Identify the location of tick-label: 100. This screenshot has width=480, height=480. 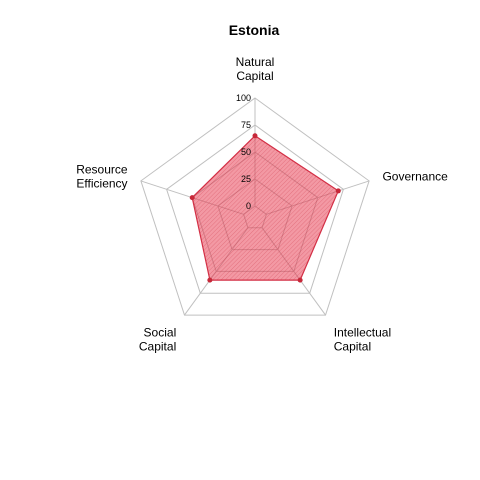
(243, 98).